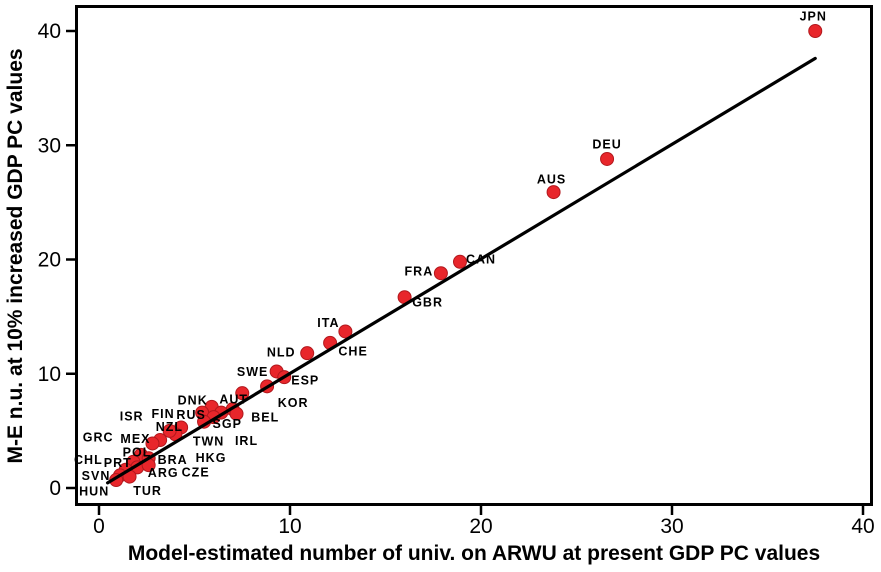 The height and width of the screenshot is (572, 881). I want to click on label-SVN: SVN, so click(96, 476).